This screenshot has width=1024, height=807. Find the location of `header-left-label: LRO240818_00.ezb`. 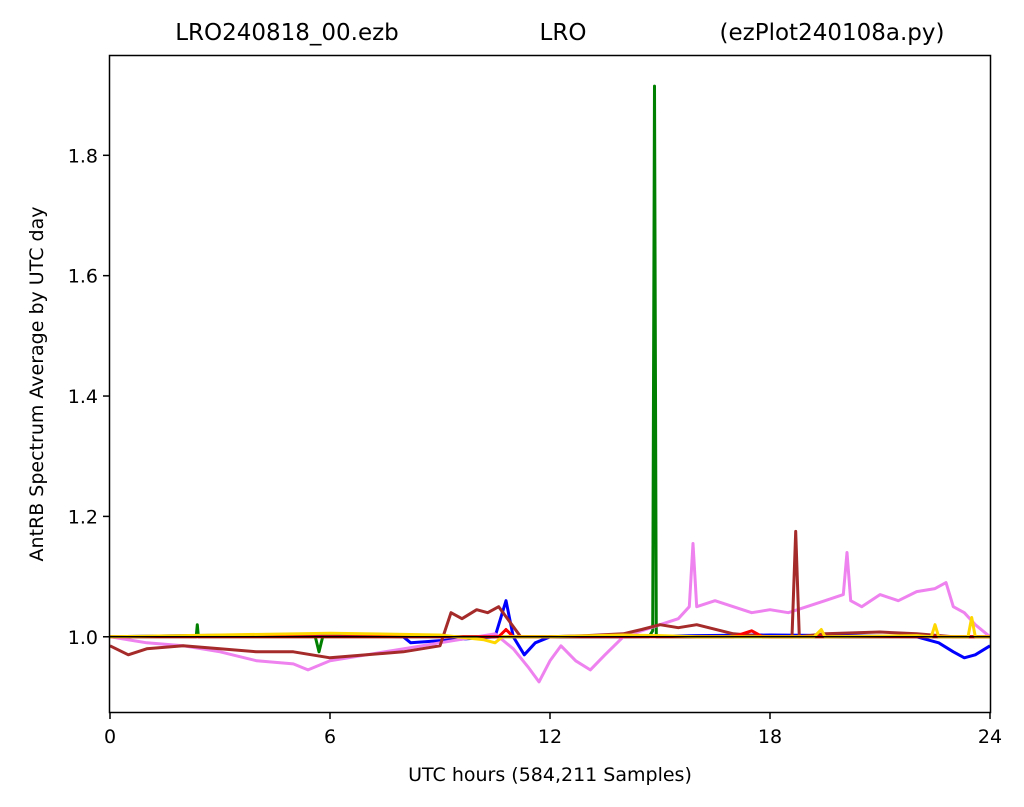

header-left-label: LRO240818_00.ezb is located at coordinates (287, 33).